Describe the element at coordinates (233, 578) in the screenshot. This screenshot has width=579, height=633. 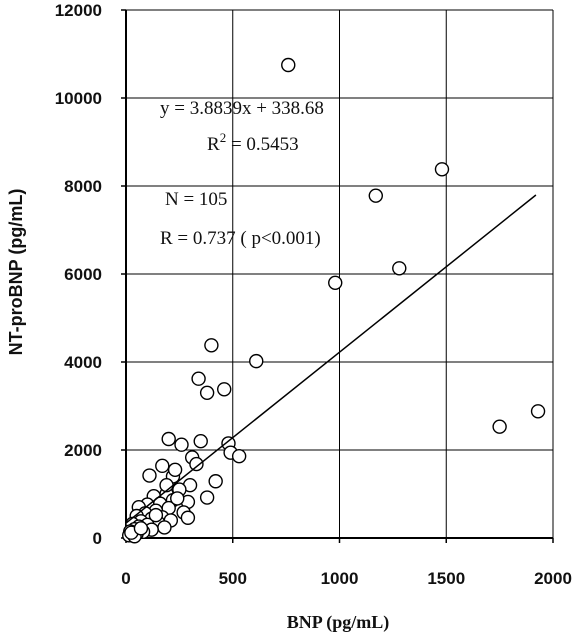
I see `x-tick-label: 500` at that location.